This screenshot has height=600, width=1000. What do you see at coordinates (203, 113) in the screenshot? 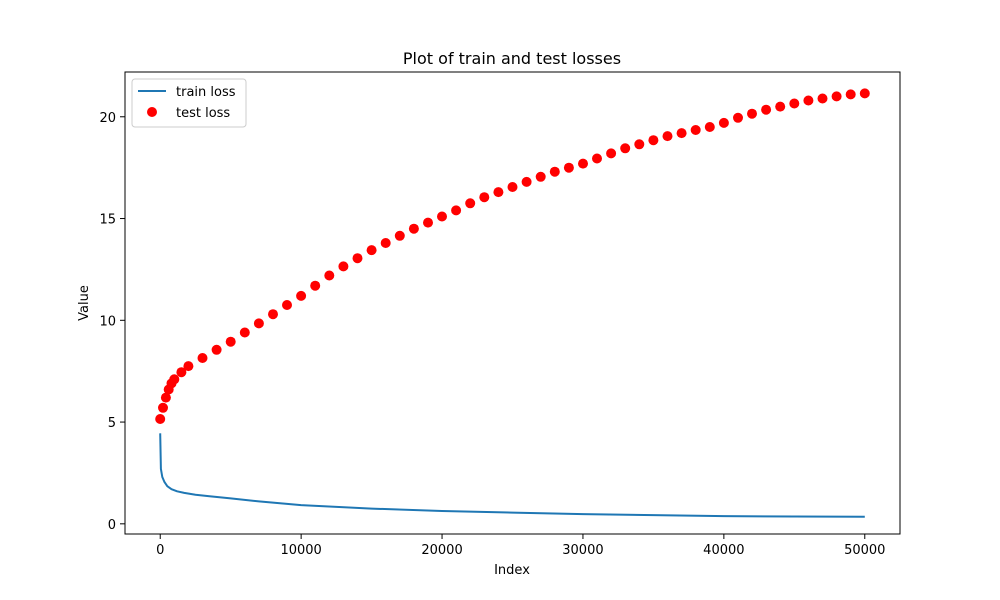
I see `legend-test-loss-label: test loss` at bounding box center [203, 113].